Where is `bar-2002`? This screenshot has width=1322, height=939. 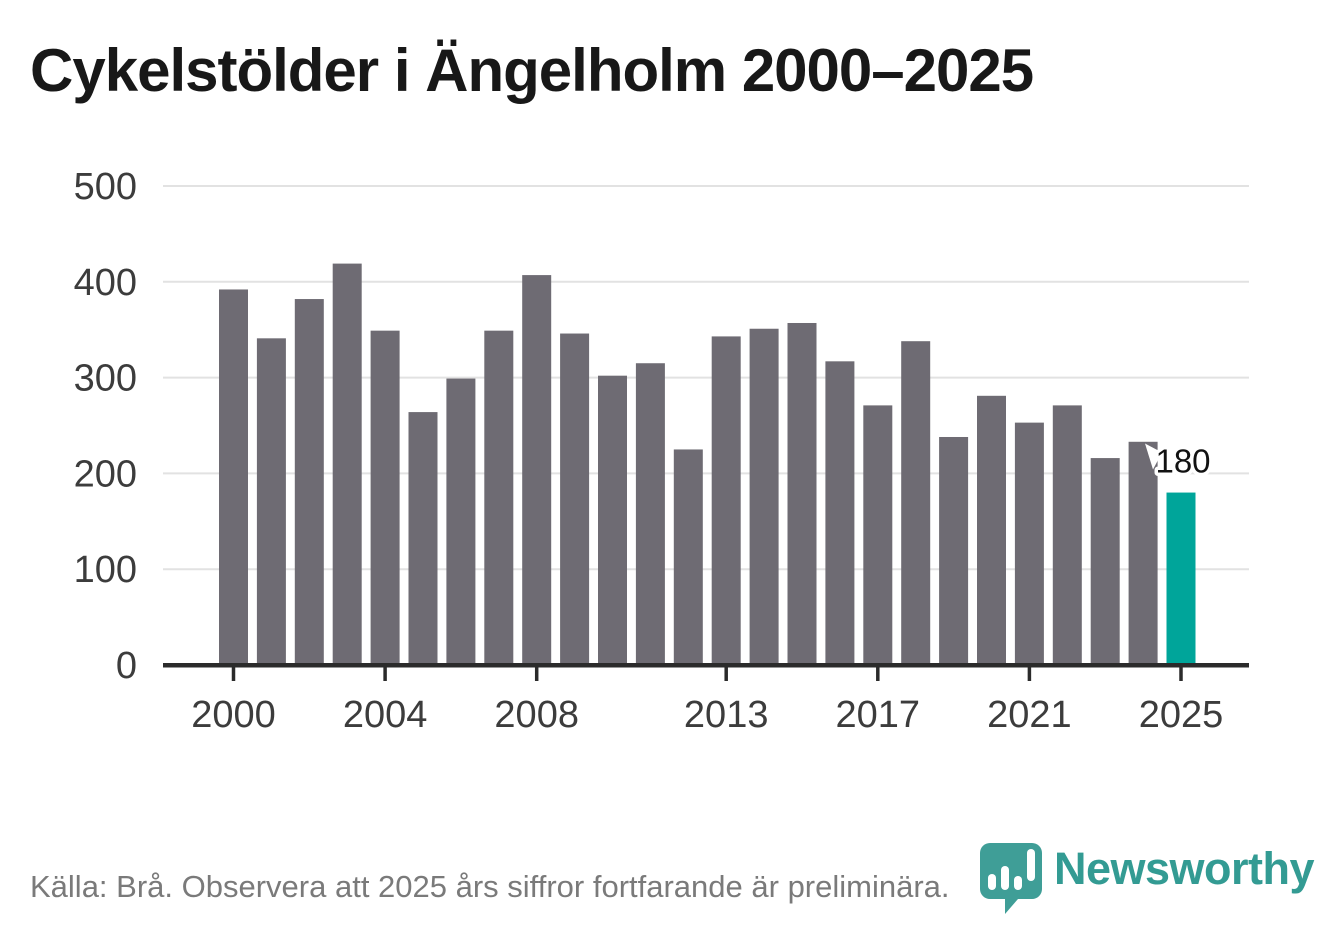 bar-2002 is located at coordinates (309, 482).